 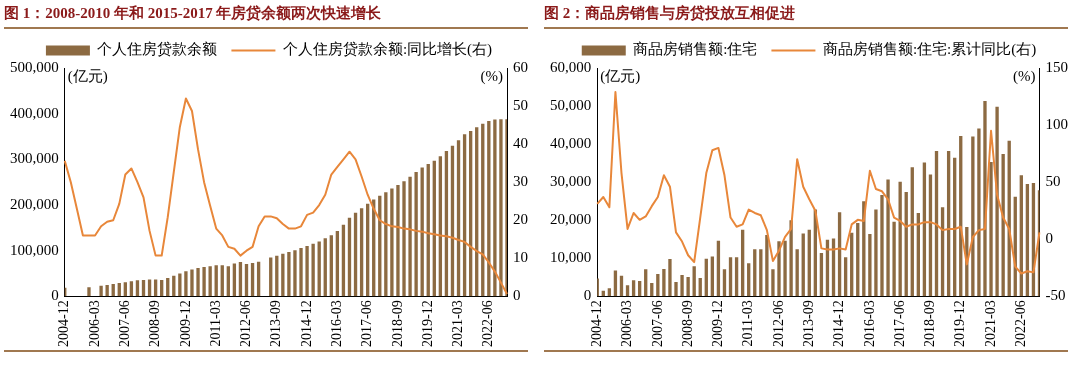 What do you see at coordinates (34, 203) in the screenshot?
I see `y-tick-label: 200,000` at bounding box center [34, 203].